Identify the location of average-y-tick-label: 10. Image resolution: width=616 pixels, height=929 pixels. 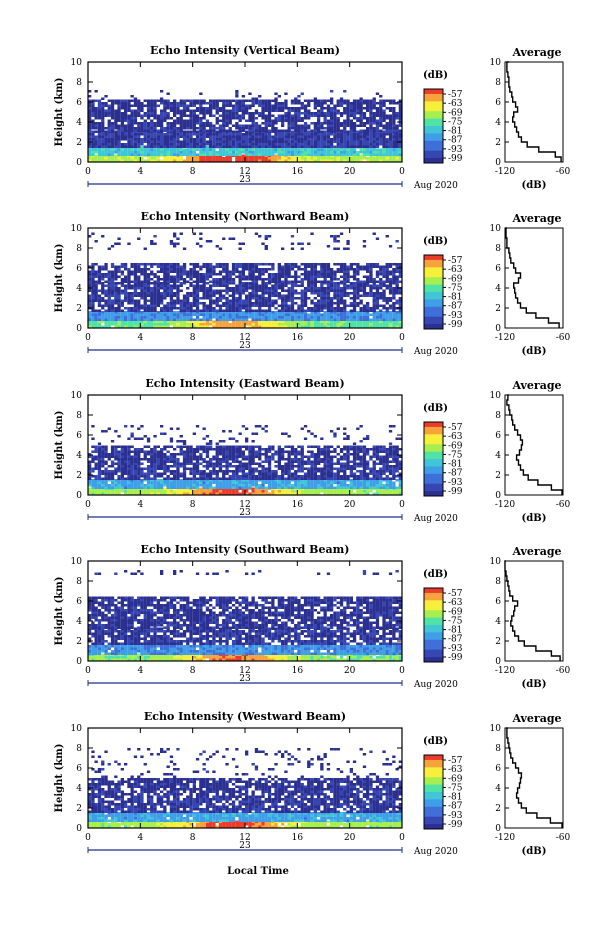
(496, 229).